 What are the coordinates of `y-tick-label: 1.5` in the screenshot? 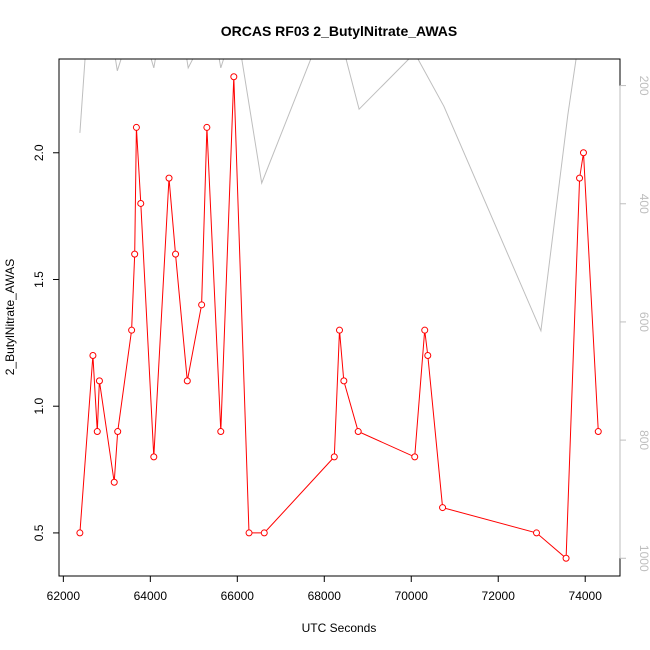 It's located at (39, 279).